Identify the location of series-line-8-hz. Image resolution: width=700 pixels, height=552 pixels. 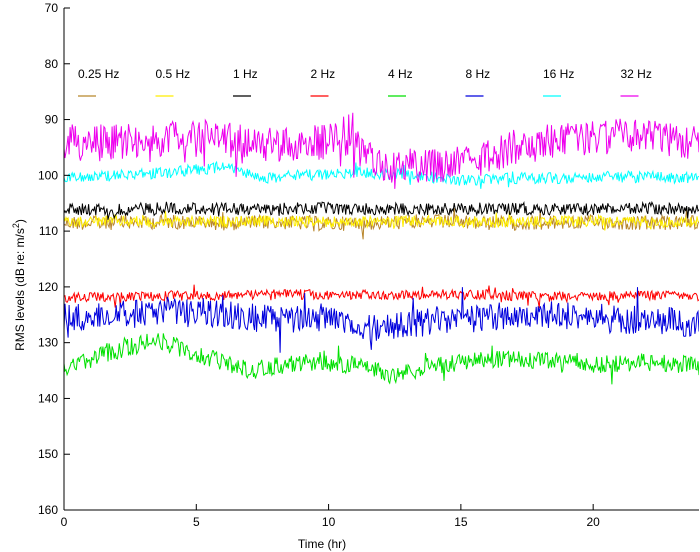
(381, 320).